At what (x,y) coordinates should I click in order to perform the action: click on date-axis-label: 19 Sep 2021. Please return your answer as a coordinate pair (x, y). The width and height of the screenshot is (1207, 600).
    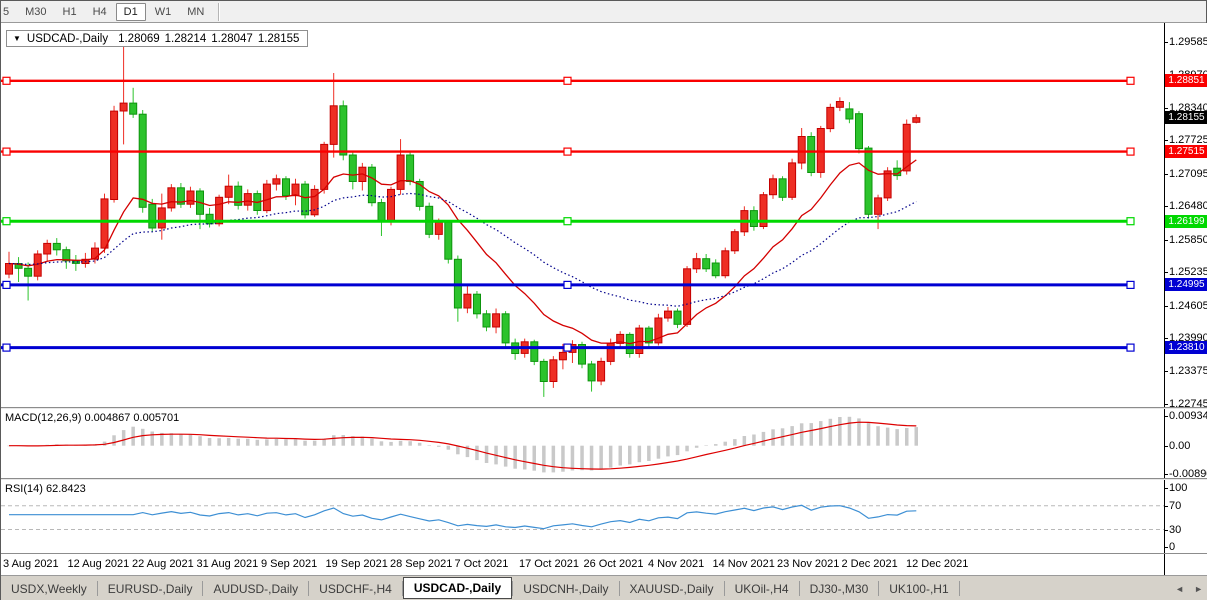
    Looking at the image, I should click on (356, 564).